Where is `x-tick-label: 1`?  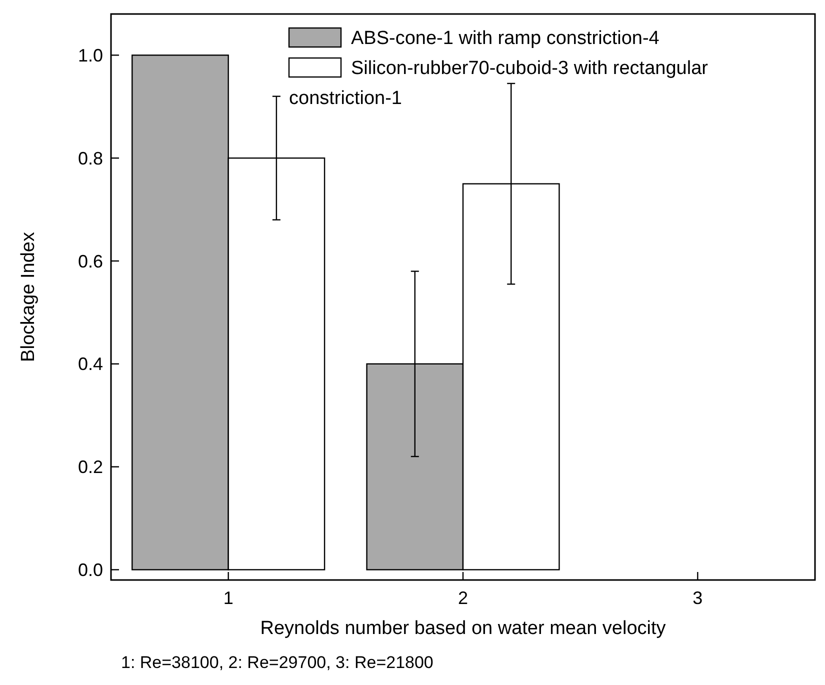 x-tick-label: 1 is located at coordinates (228, 598).